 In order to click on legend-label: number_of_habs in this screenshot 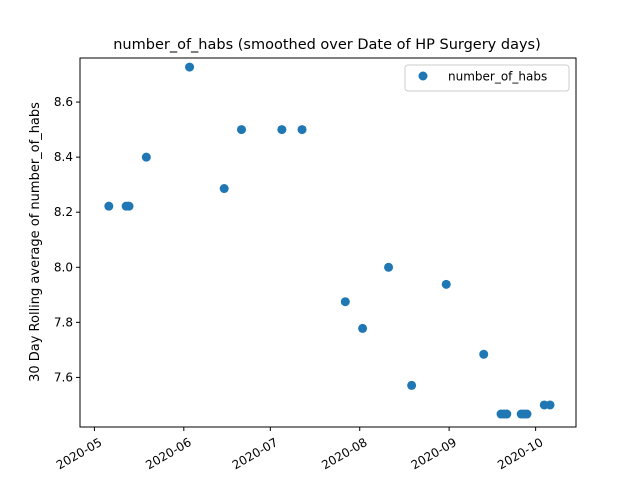, I will do `click(497, 77)`.